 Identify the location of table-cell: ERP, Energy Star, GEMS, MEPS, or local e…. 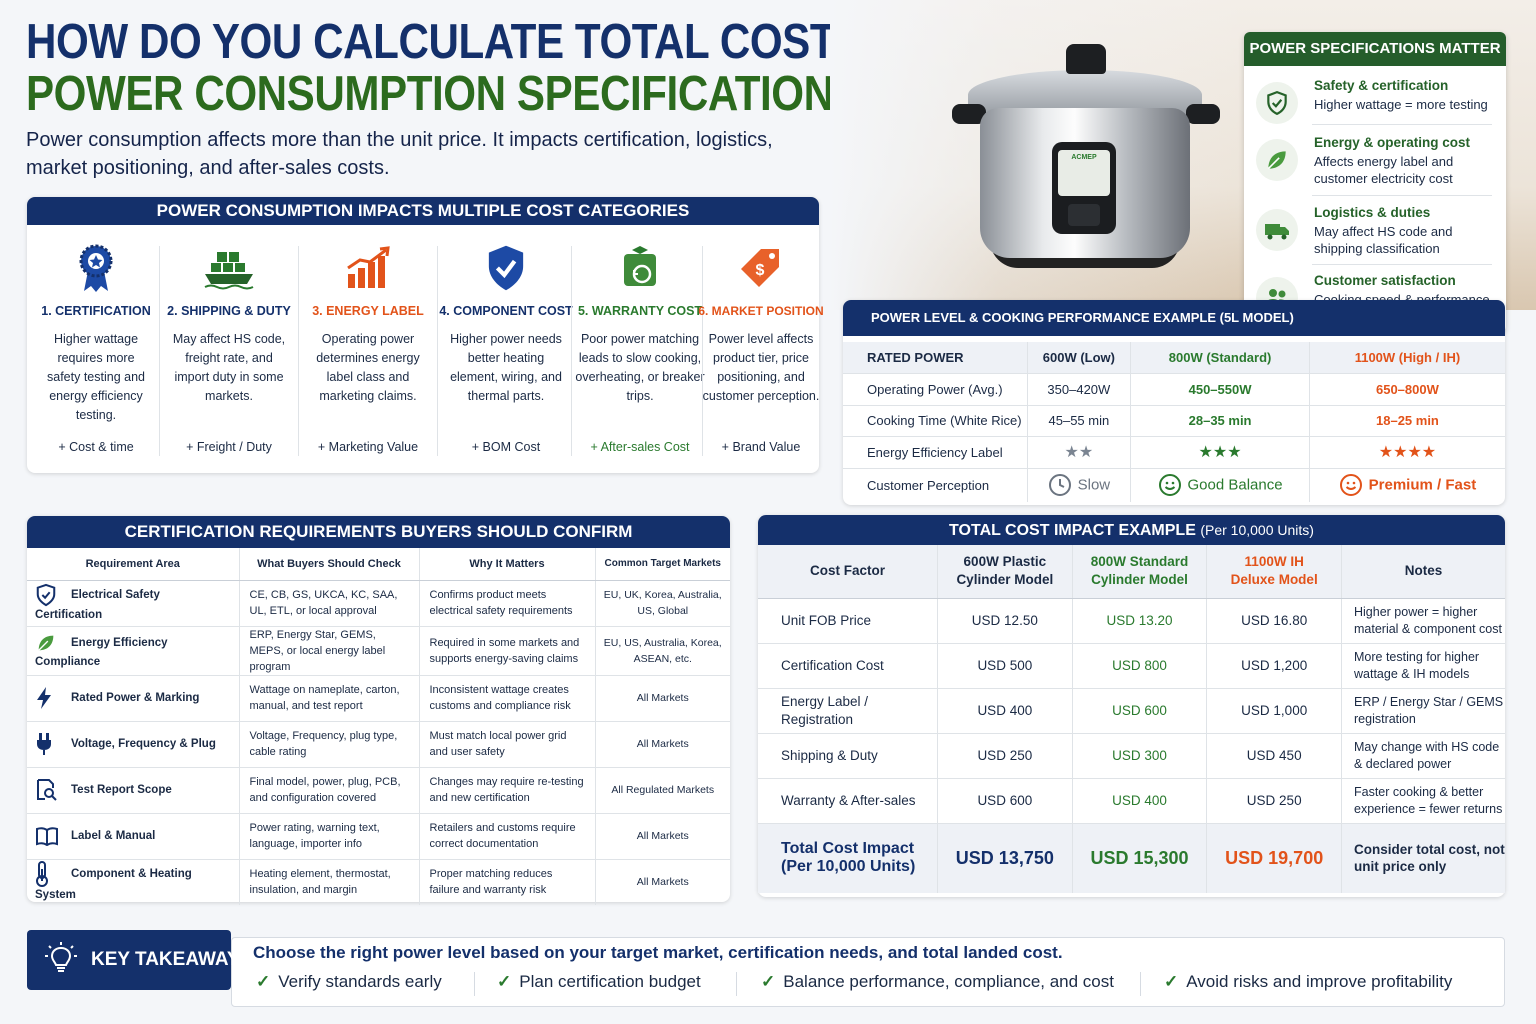
(329, 651).